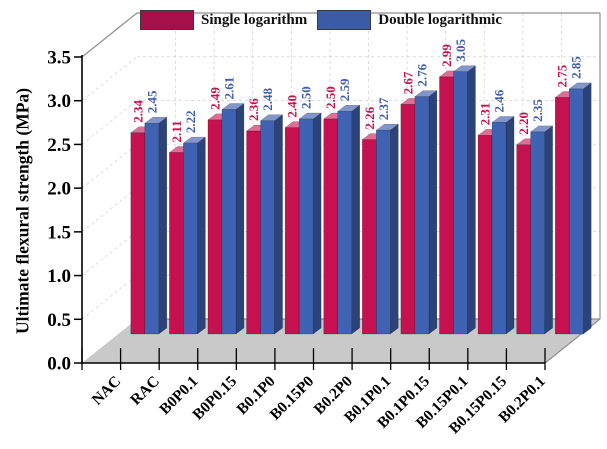 The image size is (607, 449). I want to click on bar-value-label: 2.75, so click(562, 75).